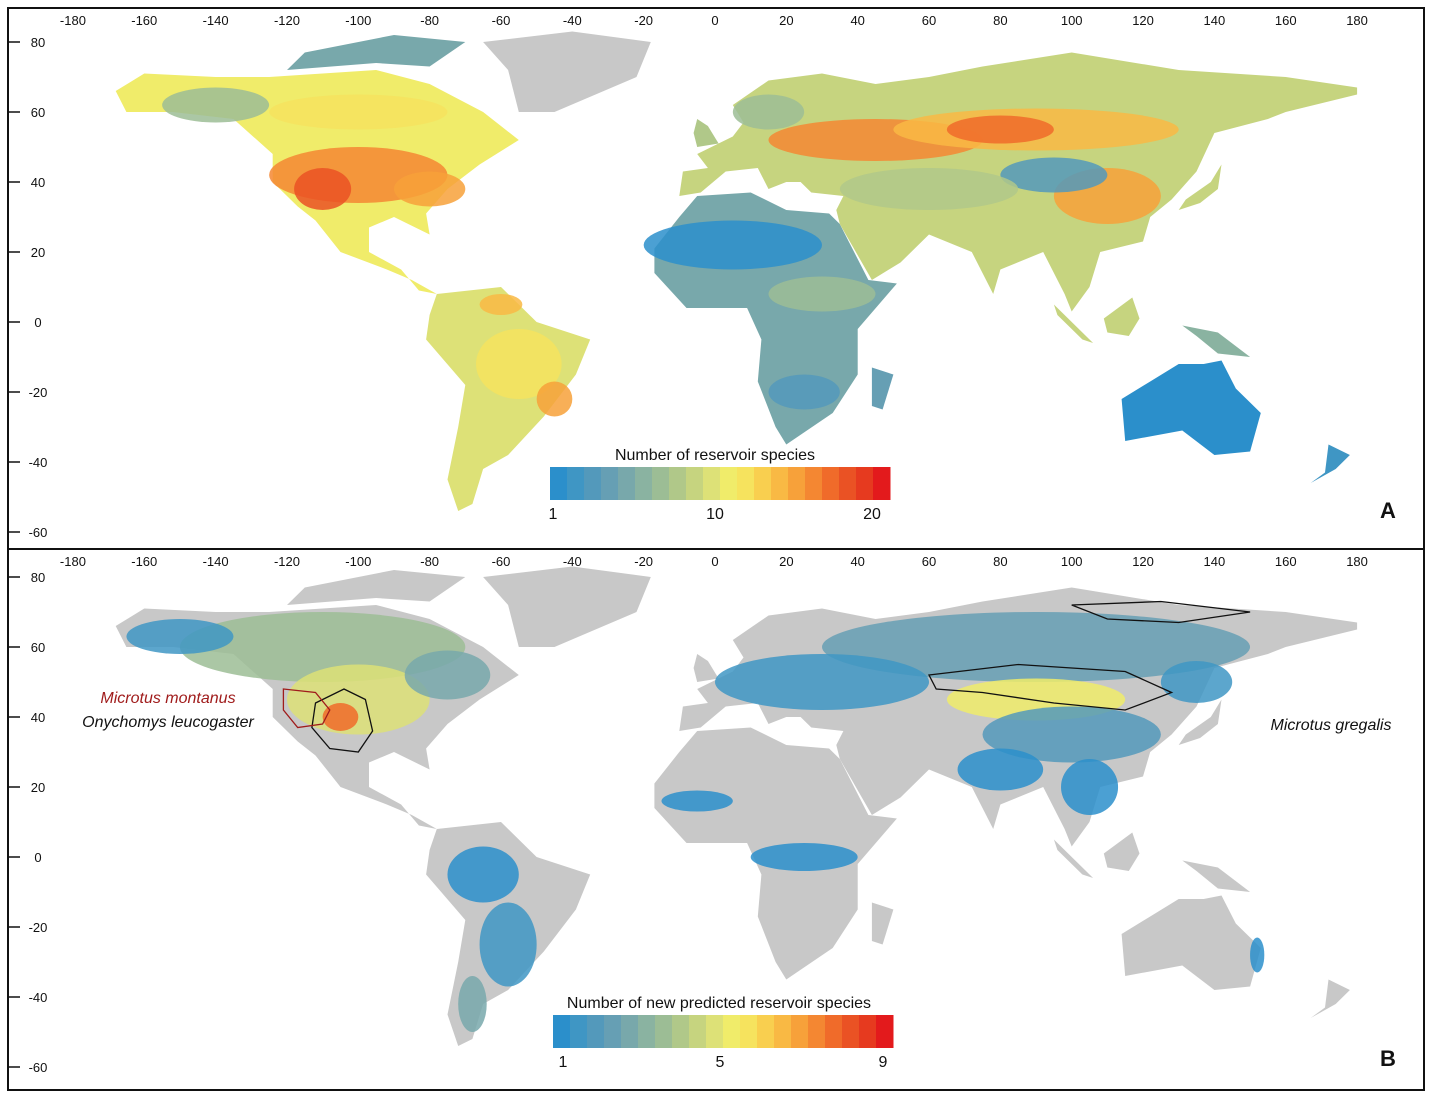  What do you see at coordinates (1161, 612) in the screenshot?
I see `range-outline-microtus-gregalis-north` at bounding box center [1161, 612].